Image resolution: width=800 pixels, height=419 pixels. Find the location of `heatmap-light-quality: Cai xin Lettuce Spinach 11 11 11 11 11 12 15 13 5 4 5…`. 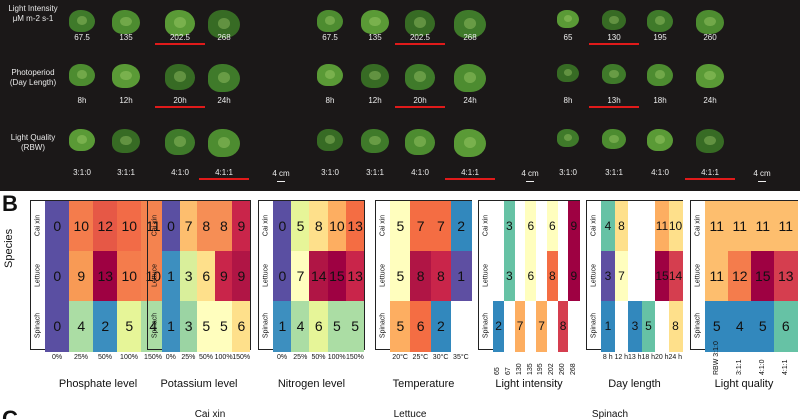

heatmap-light-quality: Cai xin Lettuce Spinach 11 11 11 11 11 12 15 13 5 4 5… is located at coordinates (744, 276).